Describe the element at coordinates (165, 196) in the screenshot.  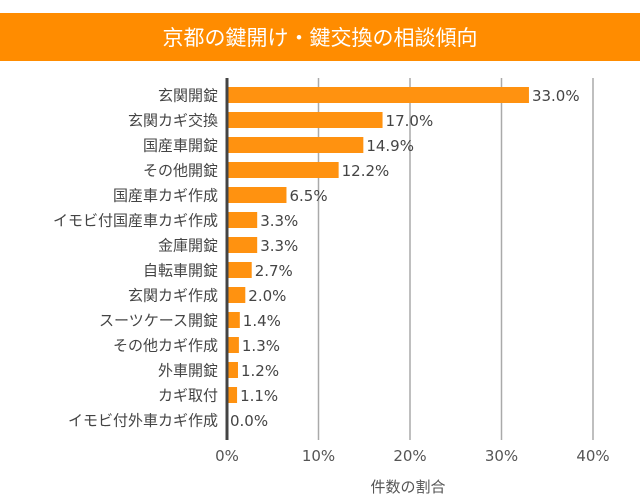
I see `category-label: 国産車カギ作成` at that location.